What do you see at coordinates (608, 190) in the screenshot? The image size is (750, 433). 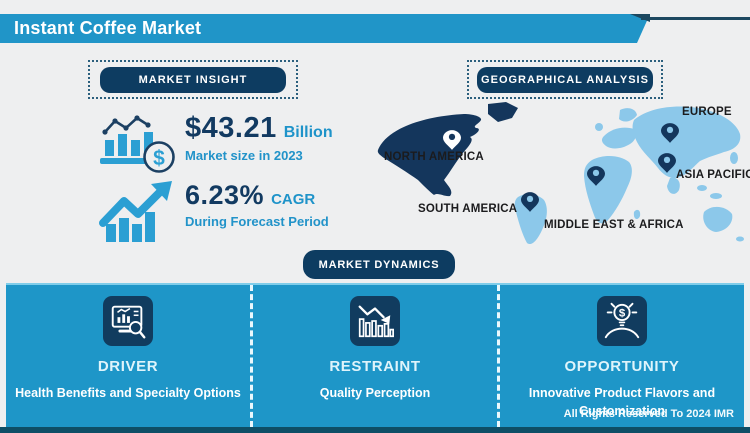 I see `continent-africa` at bounding box center [608, 190].